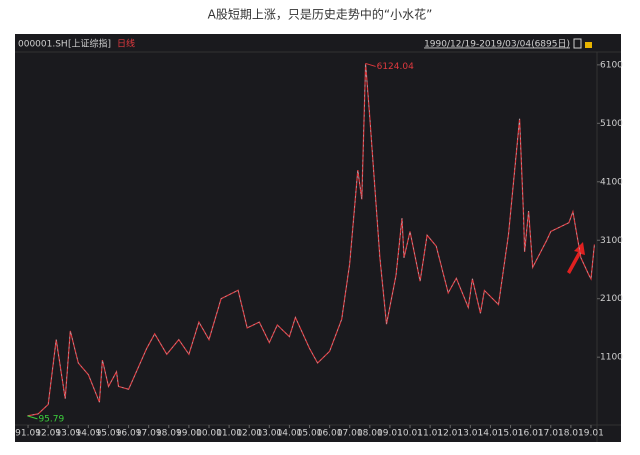 The image size is (640, 455). What do you see at coordinates (576, 258) in the screenshot?
I see `arrow` at bounding box center [576, 258].